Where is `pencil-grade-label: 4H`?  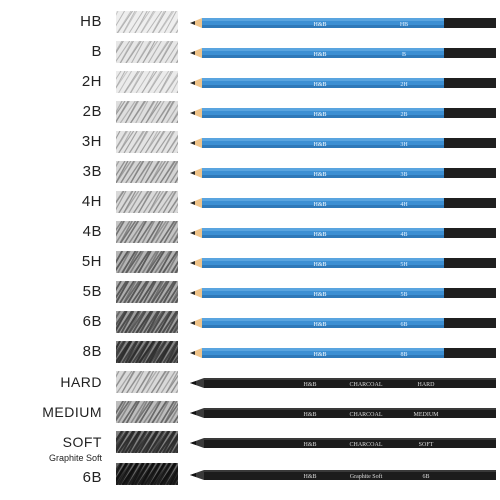 pencil-grade-label: 4H is located at coordinates (404, 205).